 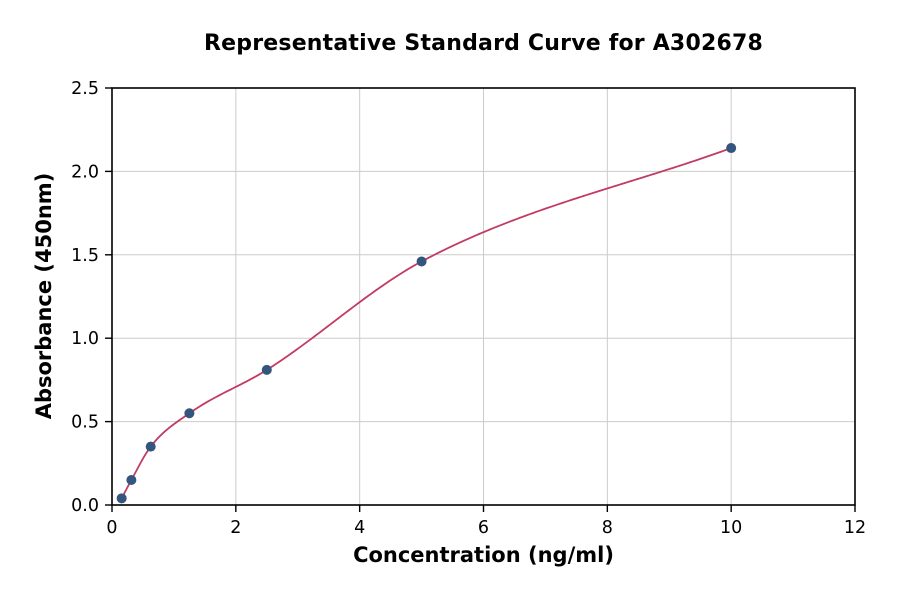 What do you see at coordinates (731, 528) in the screenshot?
I see `x-tick-label: 10` at bounding box center [731, 528].